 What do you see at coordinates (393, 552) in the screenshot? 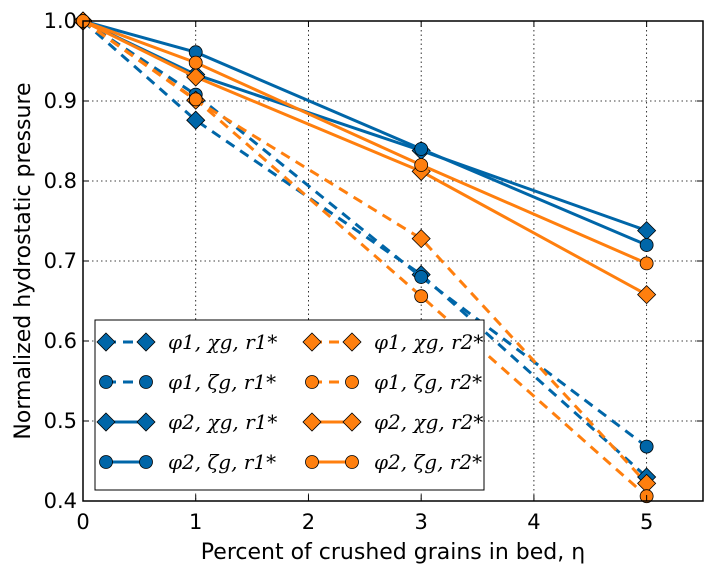
I see `x-axis-label: Percent of crushed grains in bed, η` at bounding box center [393, 552].